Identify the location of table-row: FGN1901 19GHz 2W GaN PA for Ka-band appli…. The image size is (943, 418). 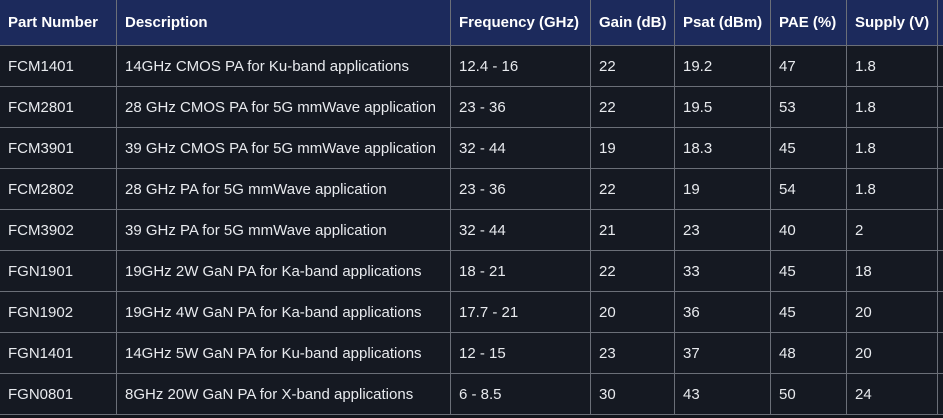
(471, 271).